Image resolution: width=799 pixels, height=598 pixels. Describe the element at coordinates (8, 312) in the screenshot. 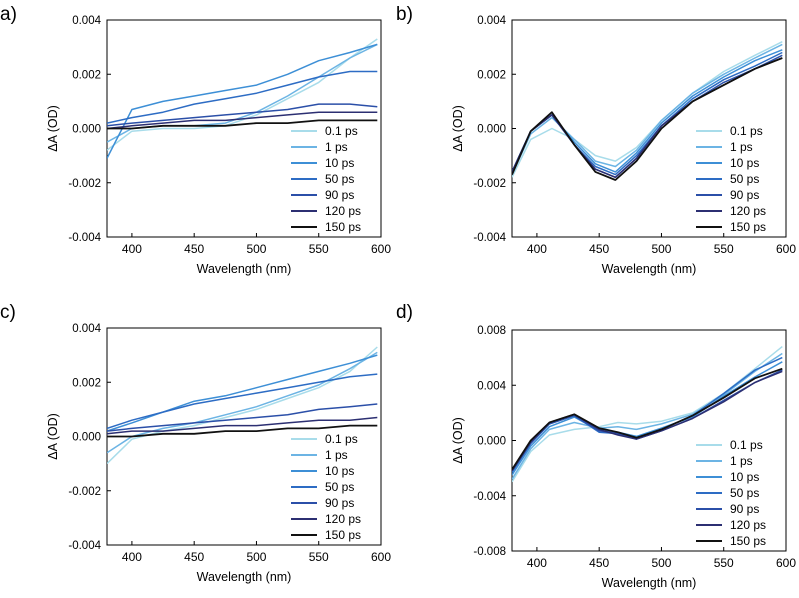

I see `panel-label: c)` at that location.